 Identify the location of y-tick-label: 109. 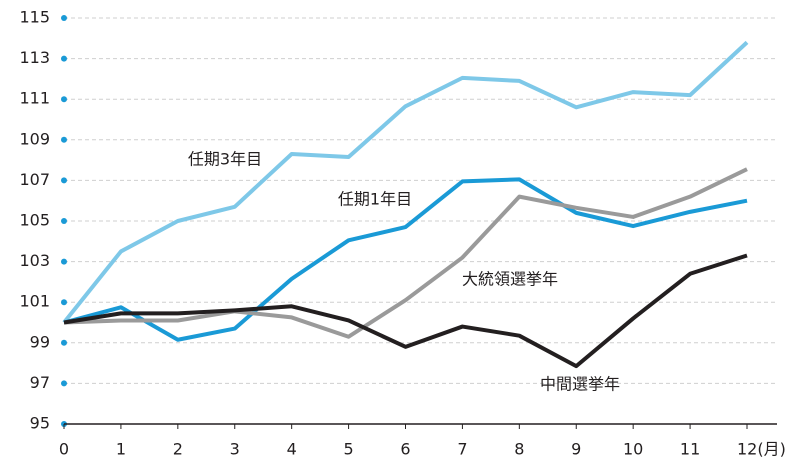
(34, 138).